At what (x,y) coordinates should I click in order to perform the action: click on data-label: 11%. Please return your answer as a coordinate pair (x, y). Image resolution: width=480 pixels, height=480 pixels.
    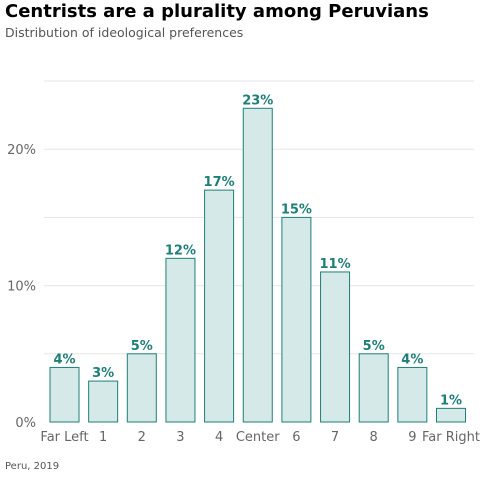
    Looking at the image, I should click on (334, 264).